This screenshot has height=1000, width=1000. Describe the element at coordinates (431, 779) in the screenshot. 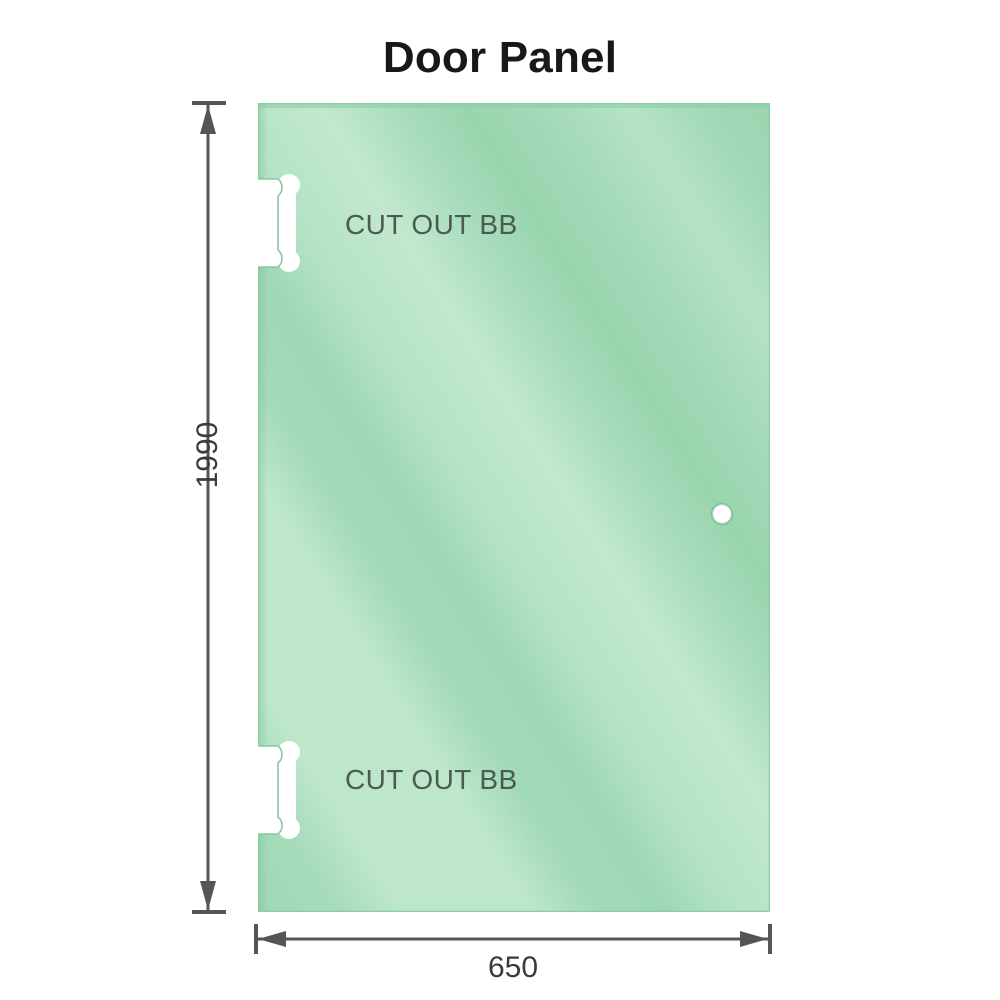

I see `cutout-label-bottom: CUT OUT BB` at that location.